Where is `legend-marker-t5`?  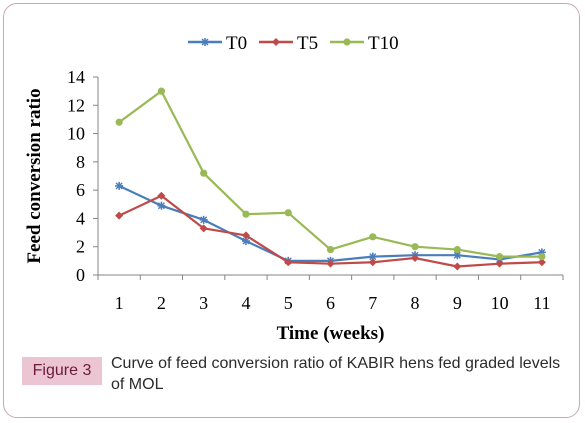
legend-marker-t5 is located at coordinates (276, 42).